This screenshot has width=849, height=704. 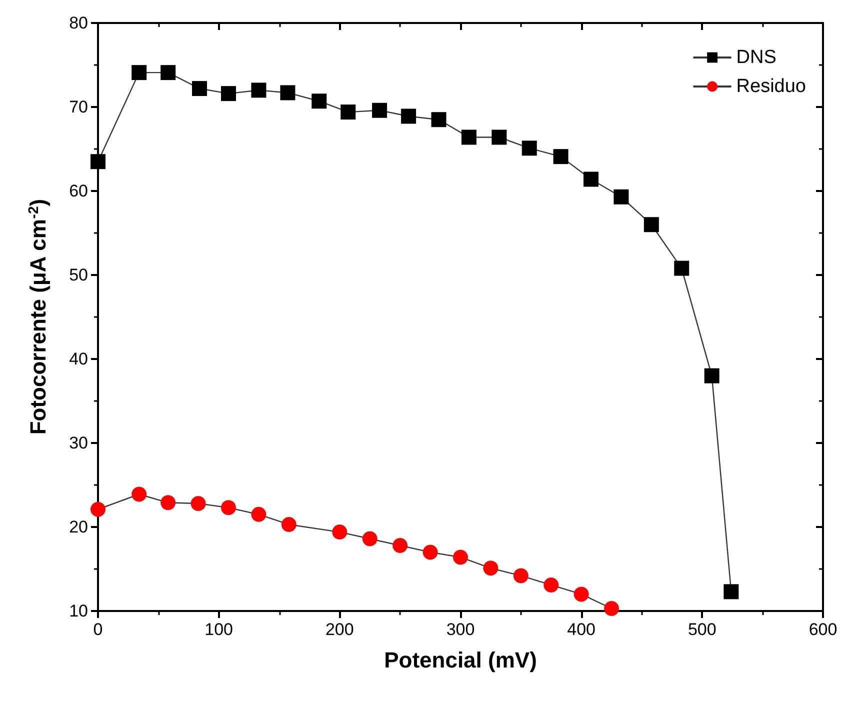 What do you see at coordinates (78, 275) in the screenshot?
I see `y-tick-label: 50` at bounding box center [78, 275].